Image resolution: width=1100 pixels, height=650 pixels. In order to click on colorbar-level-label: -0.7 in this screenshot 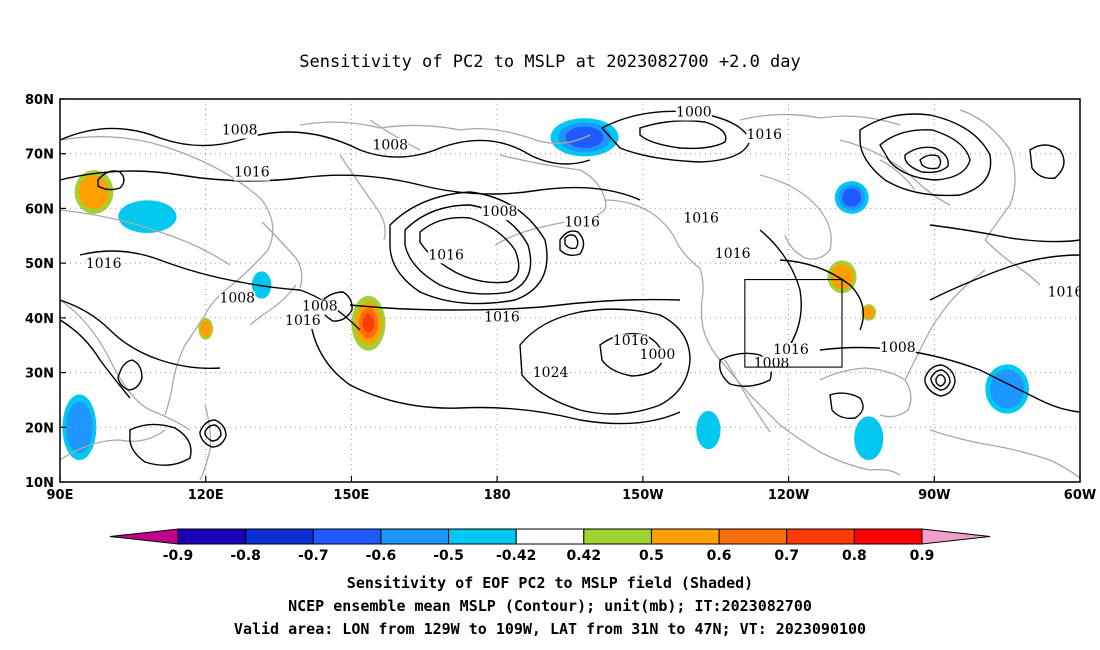, I will do `click(313, 556)`.